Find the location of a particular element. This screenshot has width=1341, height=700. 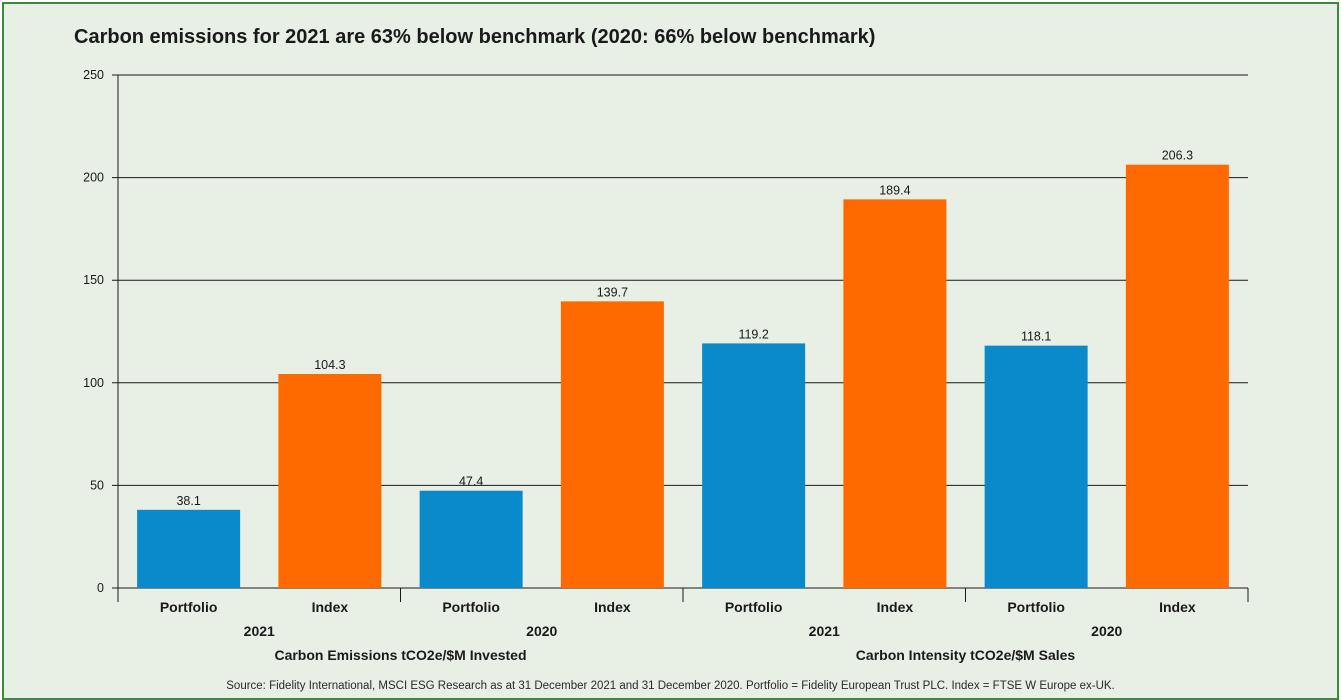

data-label: 38.1 is located at coordinates (188, 501).